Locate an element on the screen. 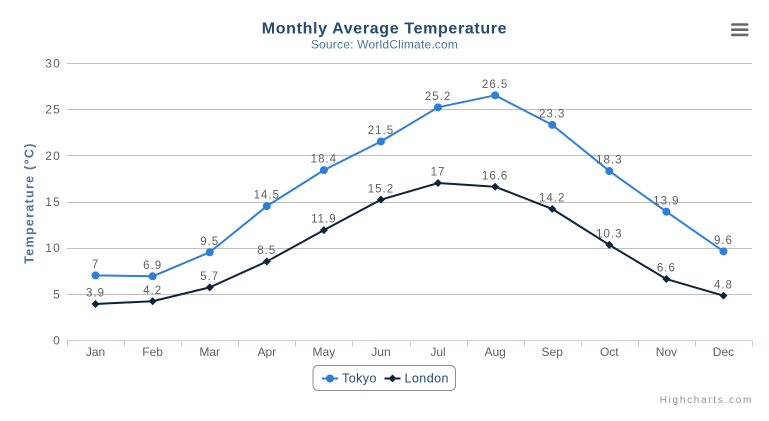 The height and width of the screenshot is (421, 769). svg-text: Highcharts.com is located at coordinates (706, 400).